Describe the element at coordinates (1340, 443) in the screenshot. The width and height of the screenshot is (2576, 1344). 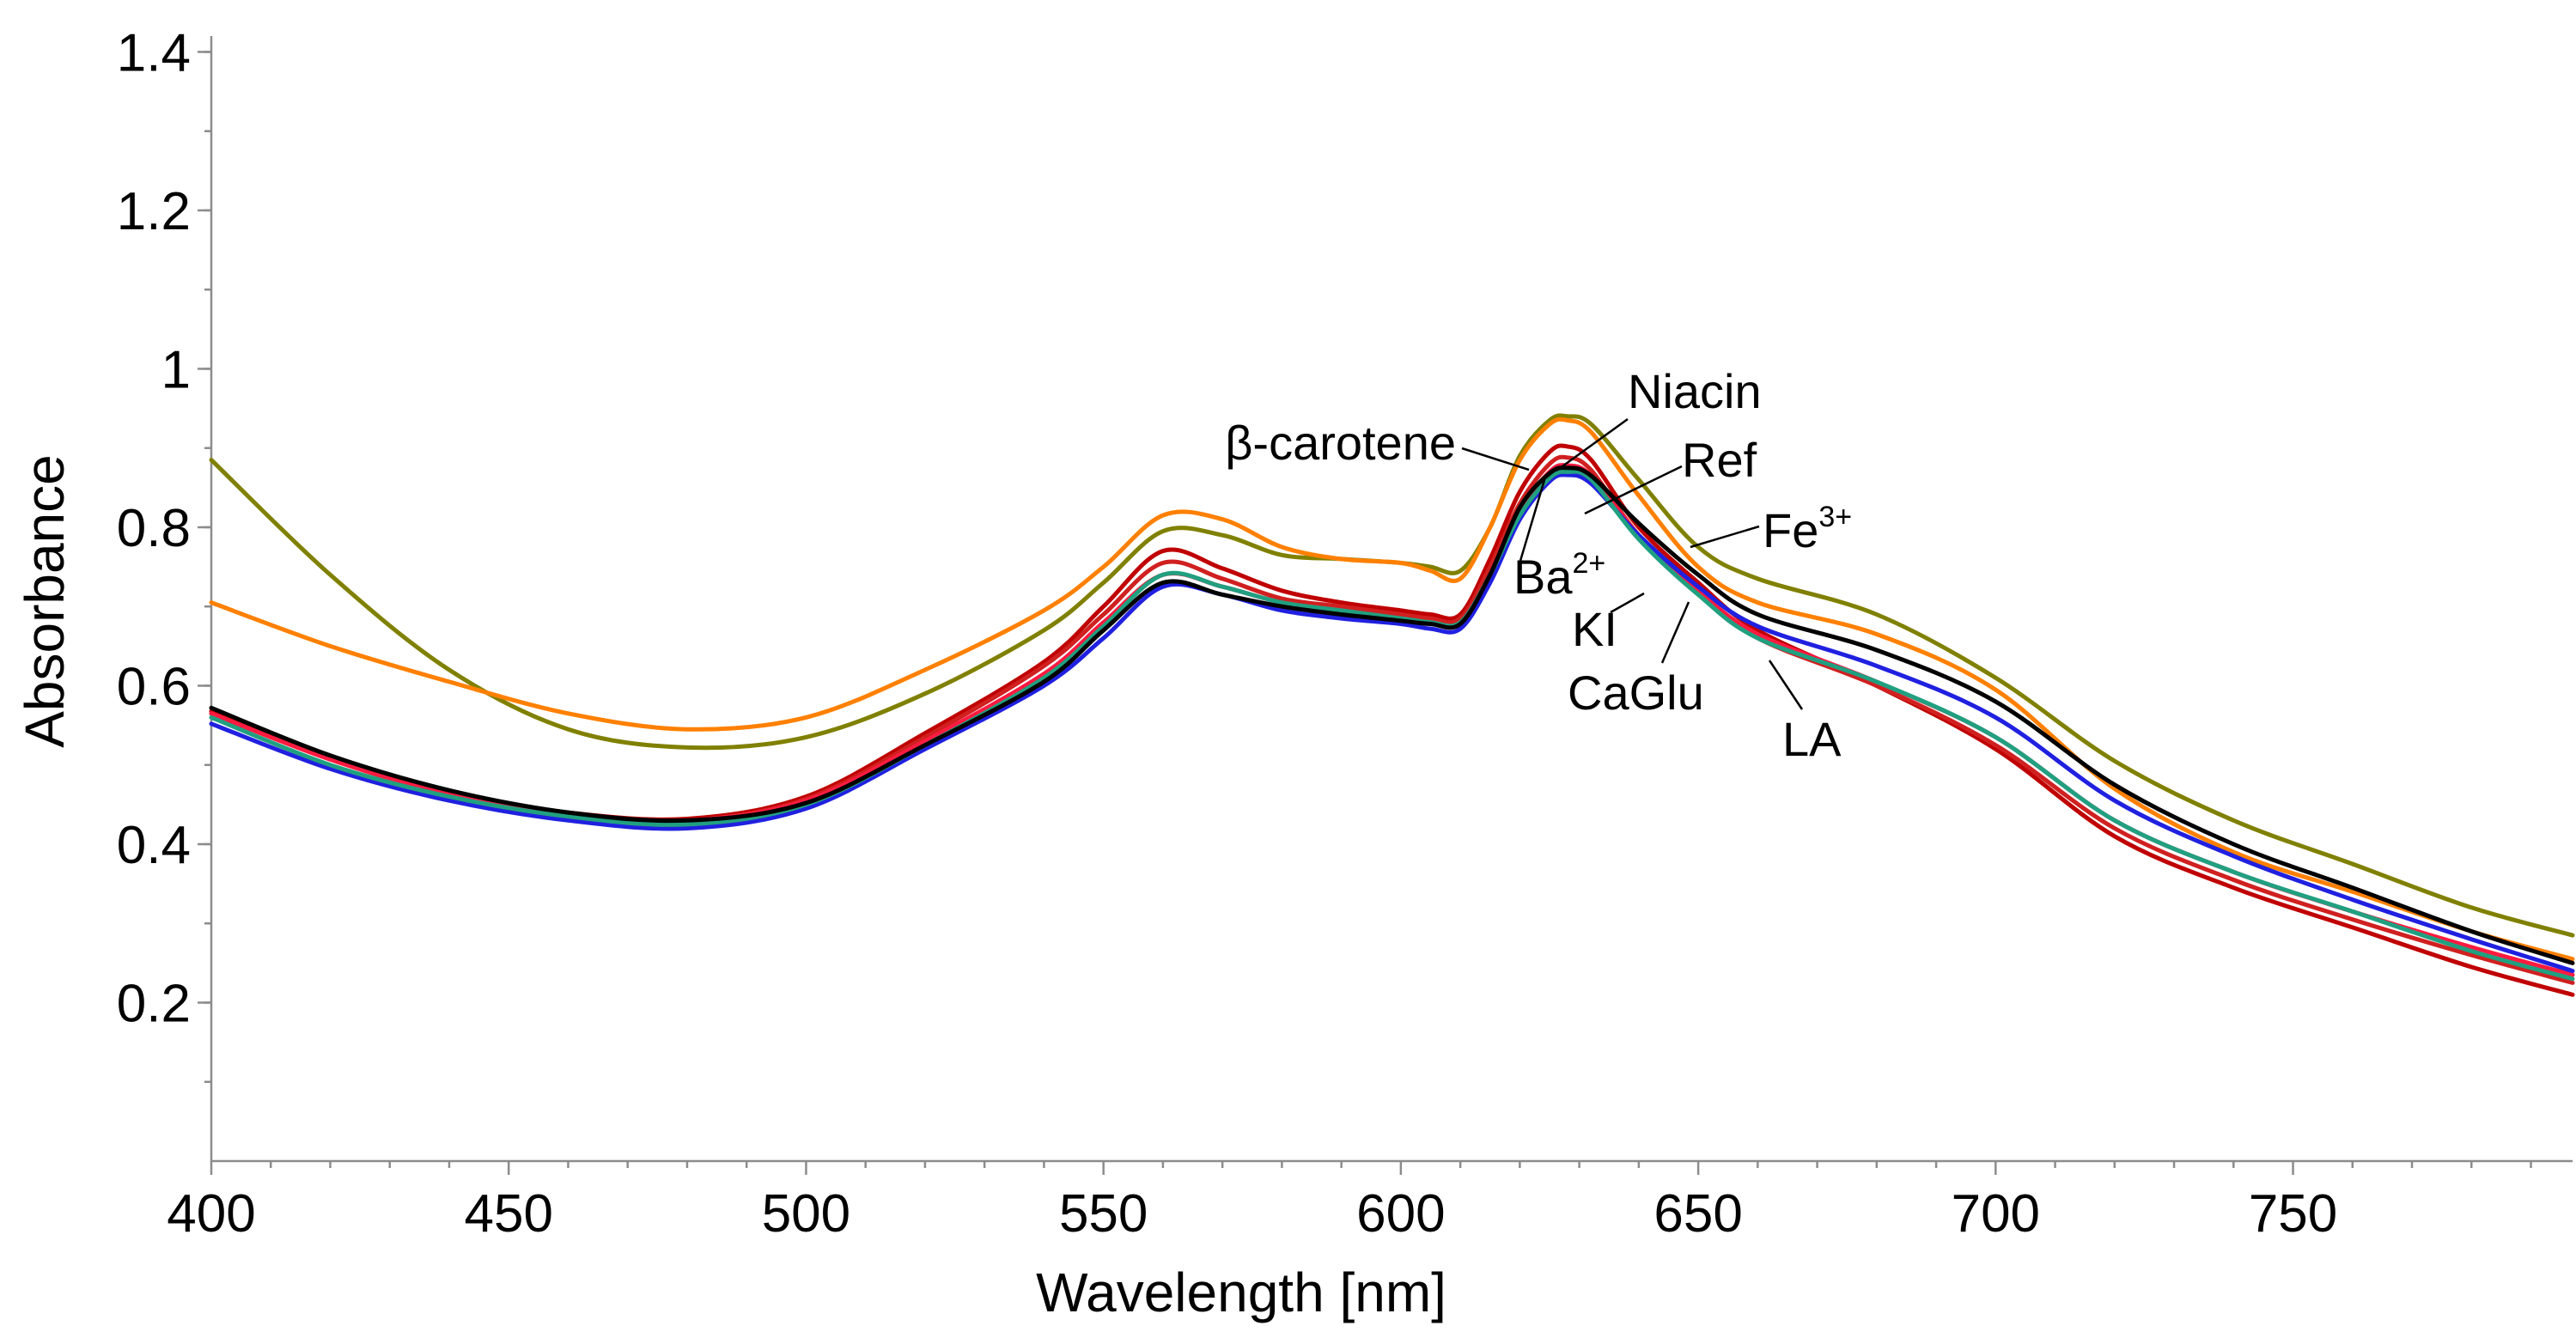
I see `annotation-carotene: β-carotene` at that location.